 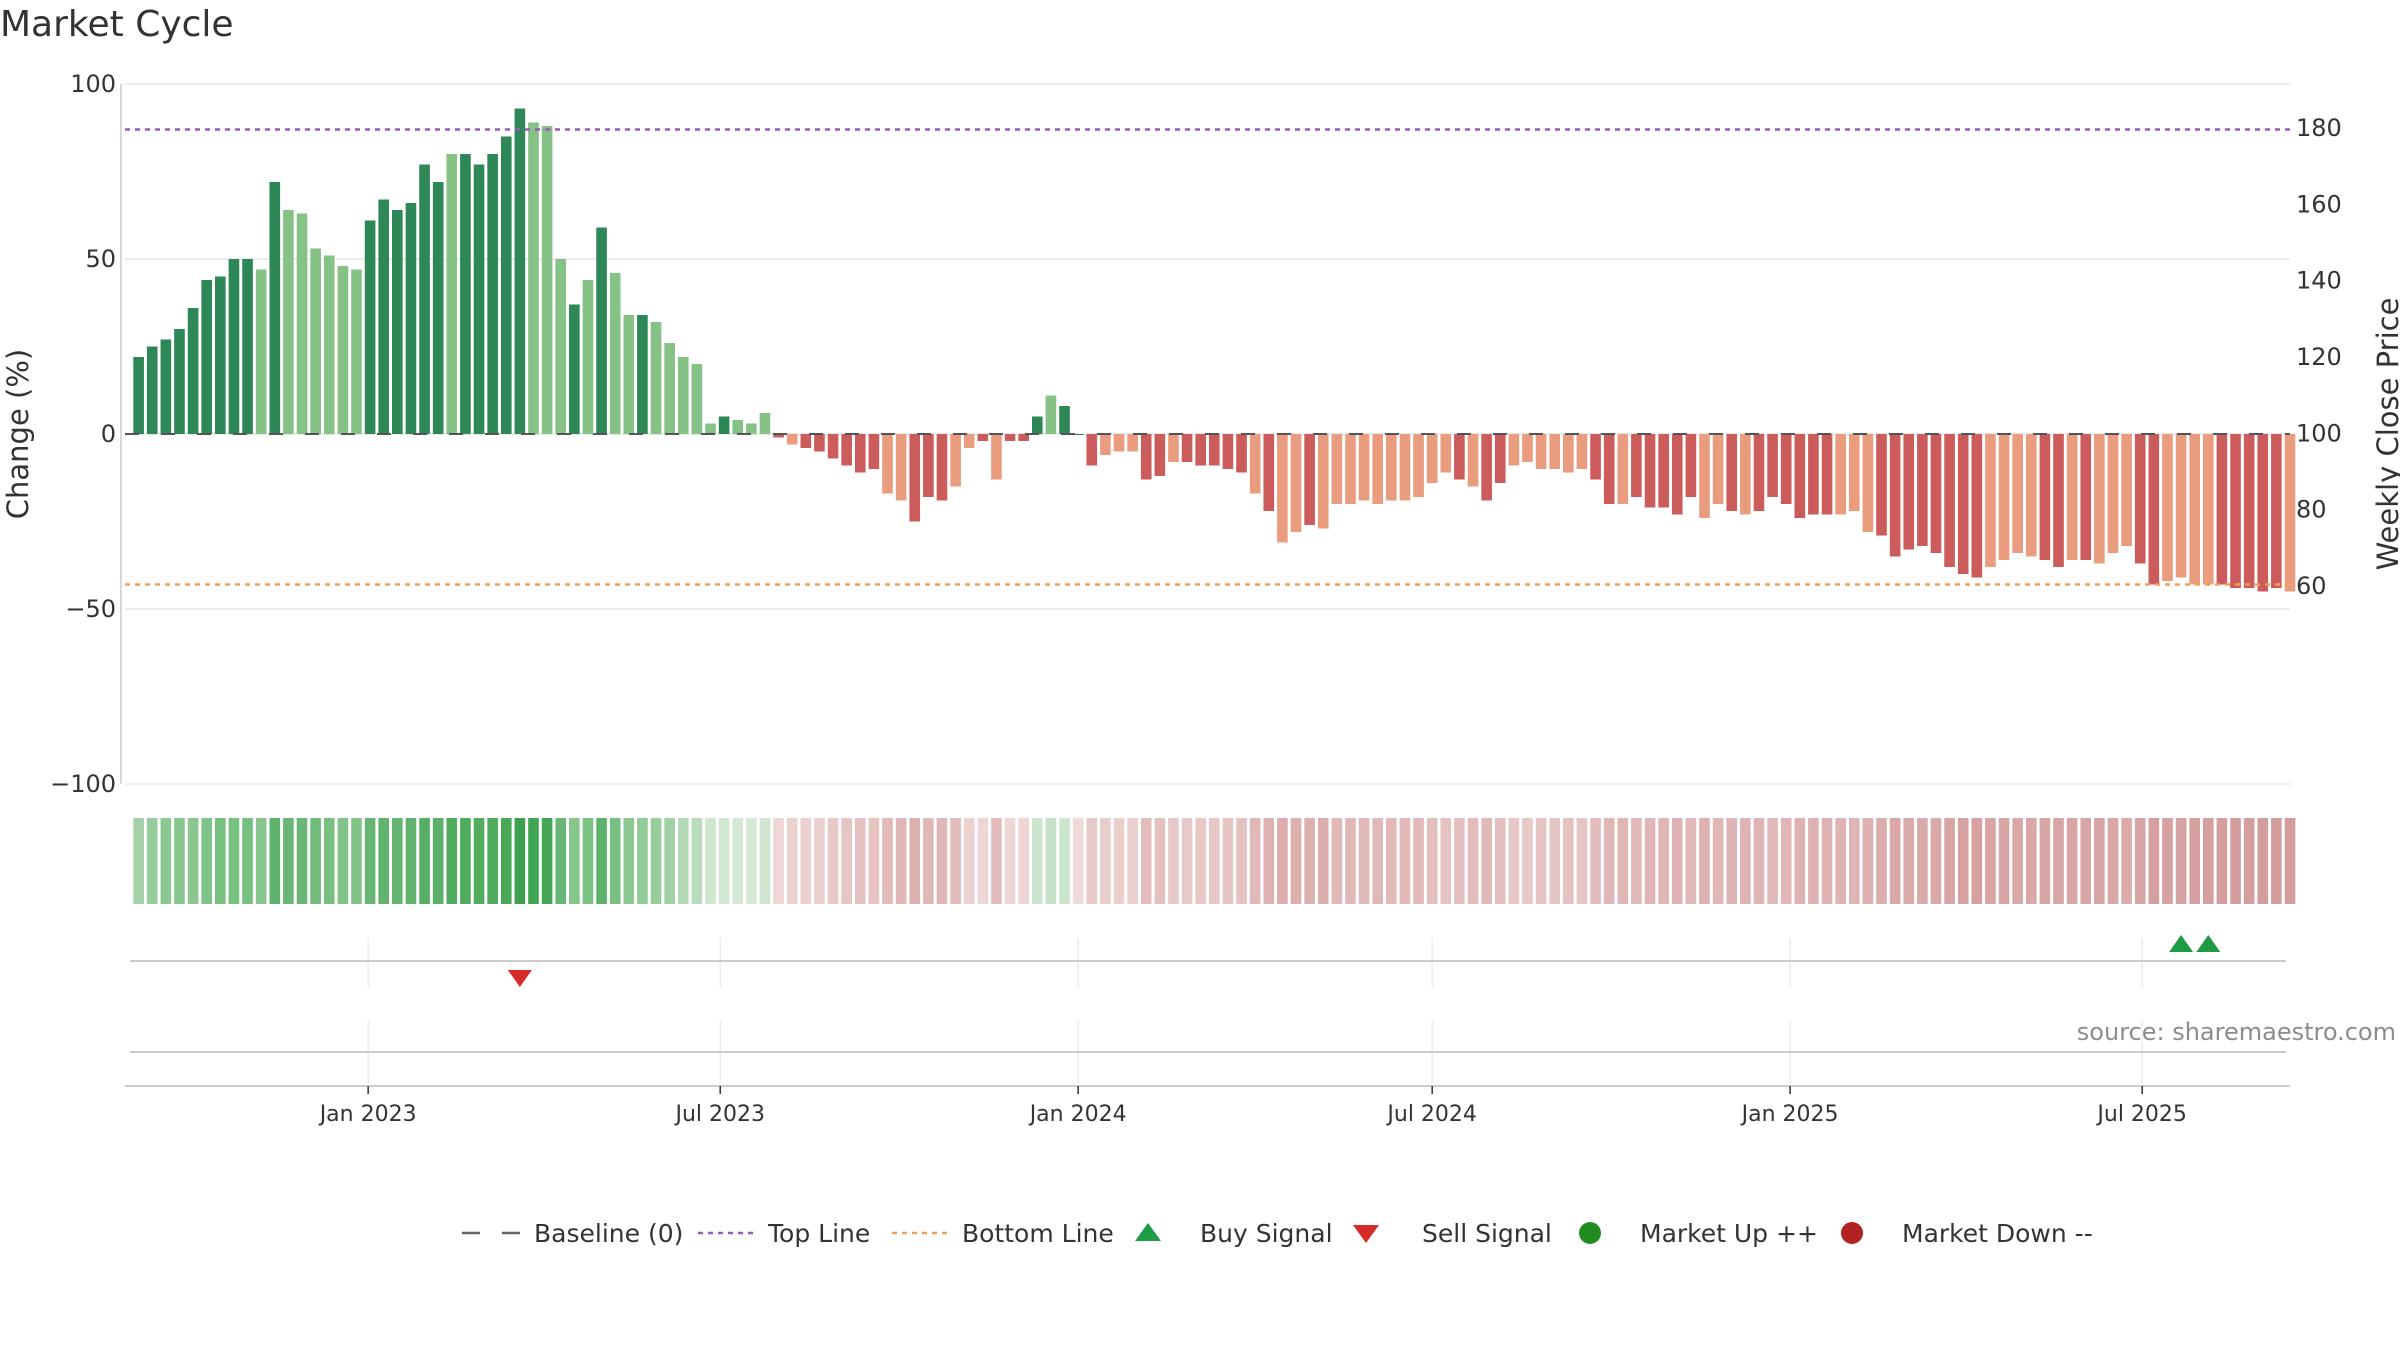 What do you see at coordinates (1452, 1233) in the screenshot?
I see `legend-item-sell: Sell Signal` at bounding box center [1452, 1233].